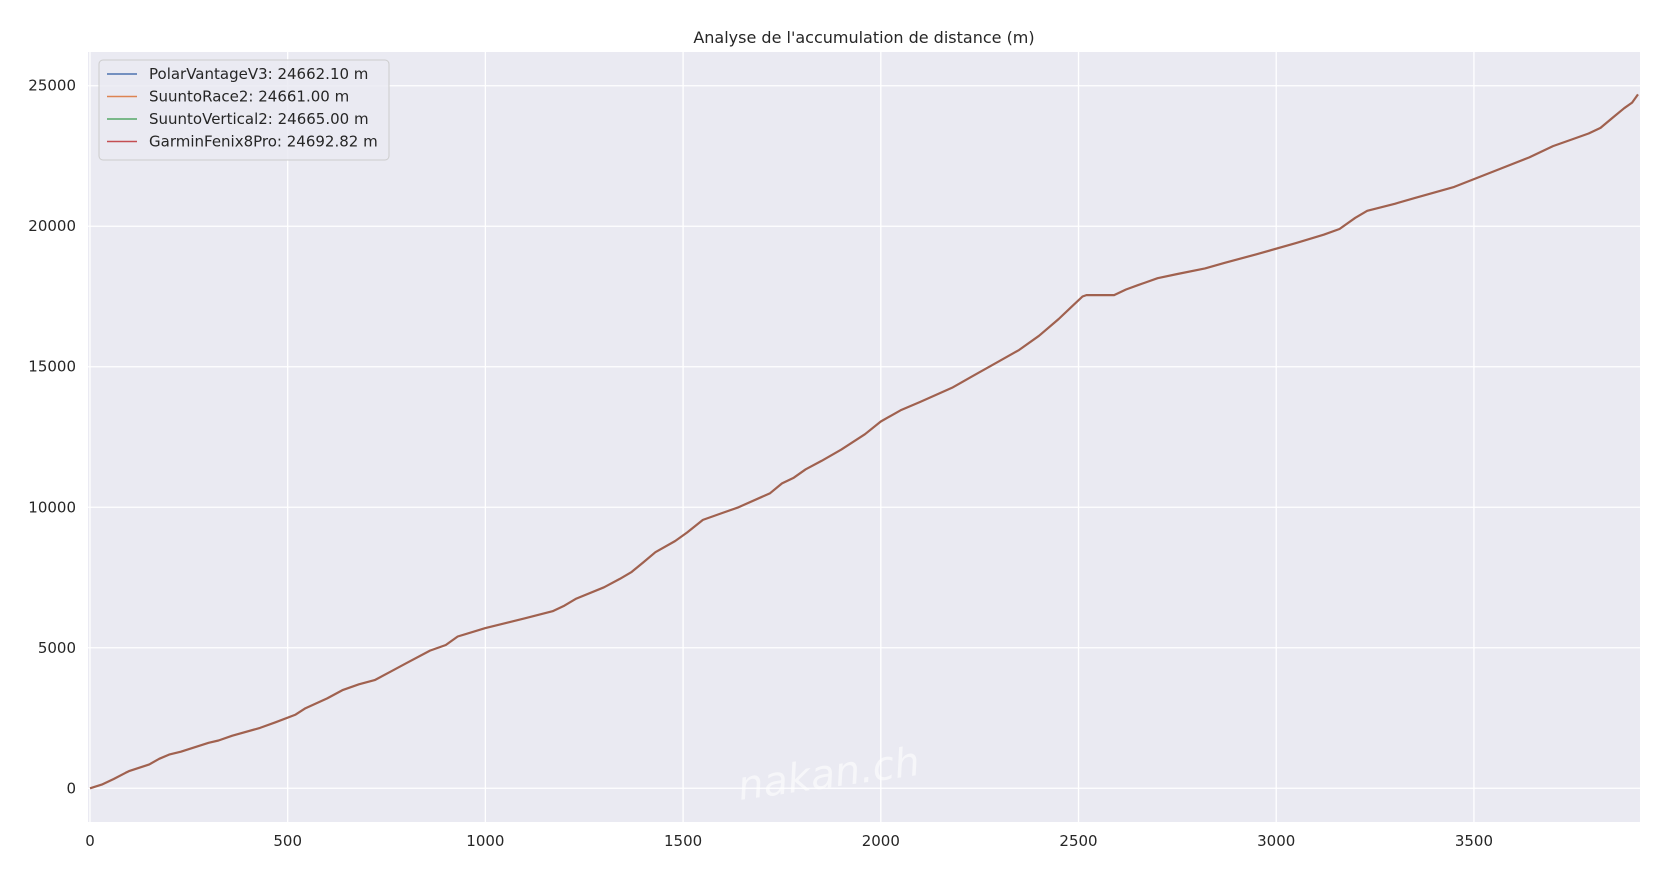 The height and width of the screenshot is (880, 1671). What do you see at coordinates (52, 226) in the screenshot?
I see `y-tick-label-4: 20000` at bounding box center [52, 226].